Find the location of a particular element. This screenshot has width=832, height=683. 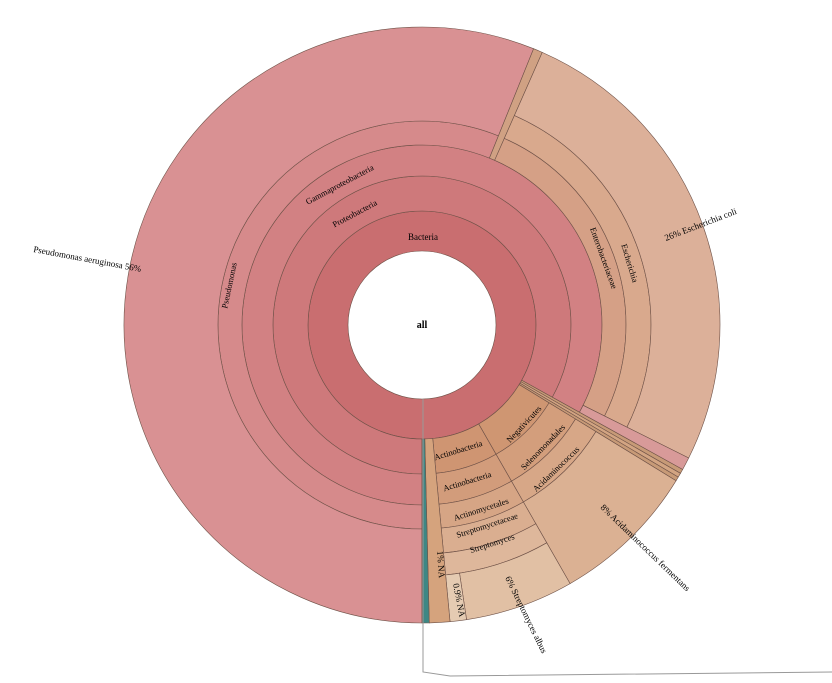

label-p-aeruginosa-pct: Pseudomonas aeruginosa 56% is located at coordinates (88, 259).